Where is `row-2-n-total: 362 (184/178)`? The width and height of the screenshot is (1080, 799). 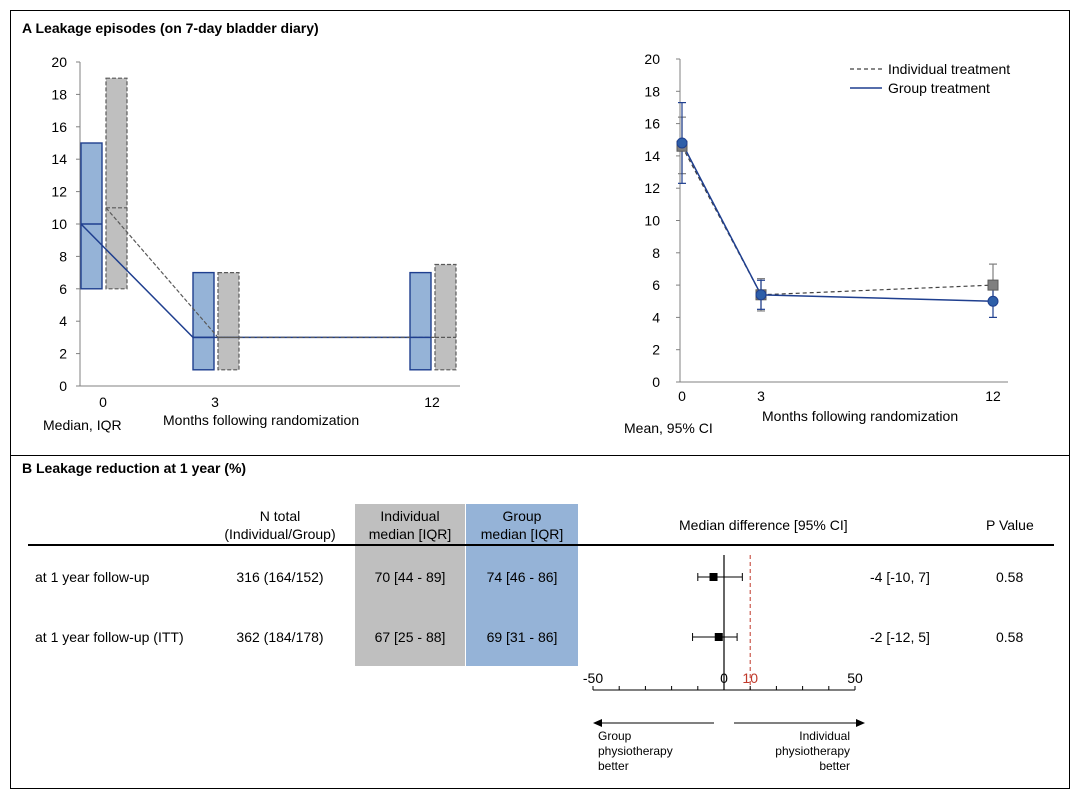 row-2-n-total: 362 (184/178) is located at coordinates (280, 637).